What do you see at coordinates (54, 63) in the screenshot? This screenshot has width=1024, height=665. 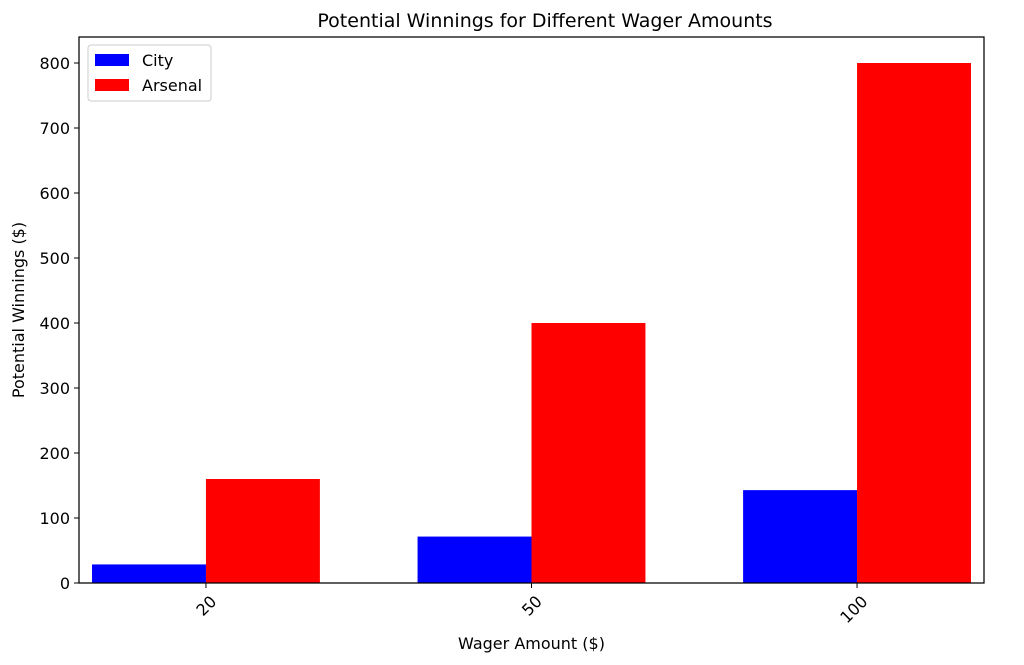 I see `y-tick-label: 800` at bounding box center [54, 63].